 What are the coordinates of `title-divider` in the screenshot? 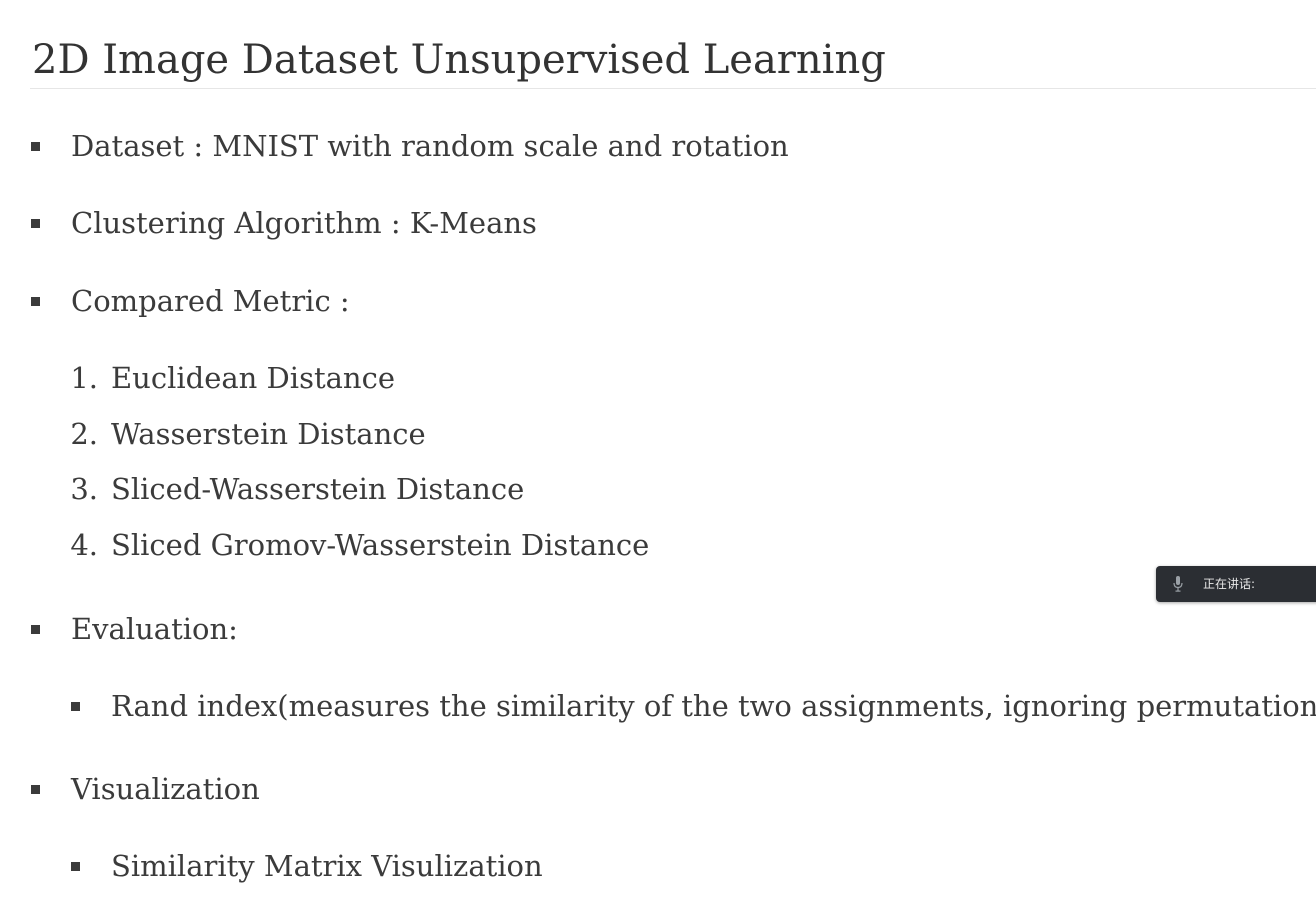 It's located at (673, 88).